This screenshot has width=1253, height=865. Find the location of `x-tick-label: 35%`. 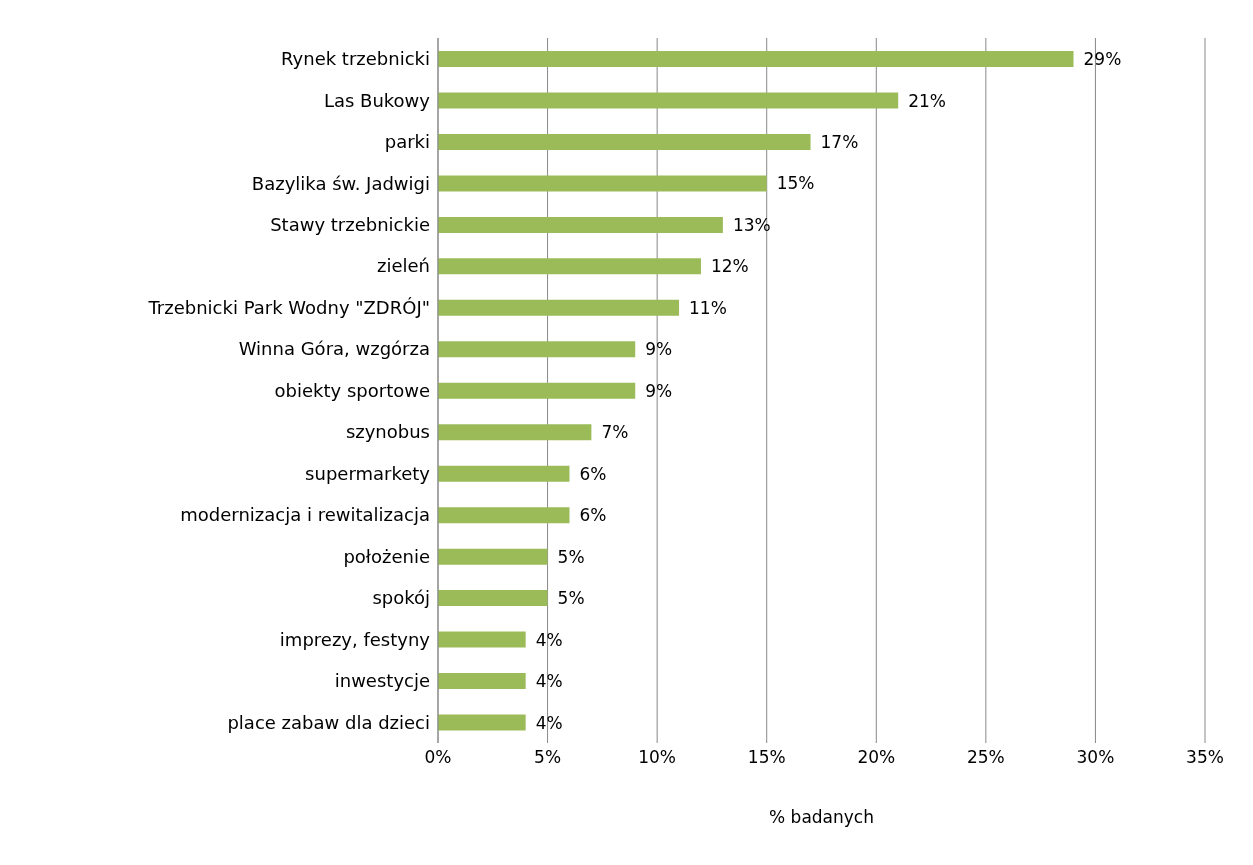

x-tick-label: 35% is located at coordinates (1205, 757).